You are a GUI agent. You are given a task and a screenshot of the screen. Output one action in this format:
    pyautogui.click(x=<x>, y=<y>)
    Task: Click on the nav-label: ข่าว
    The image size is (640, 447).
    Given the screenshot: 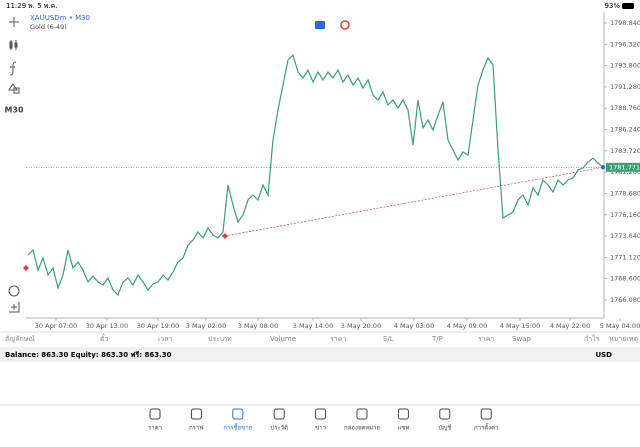 What is the action you would take?
    pyautogui.click(x=320, y=428)
    